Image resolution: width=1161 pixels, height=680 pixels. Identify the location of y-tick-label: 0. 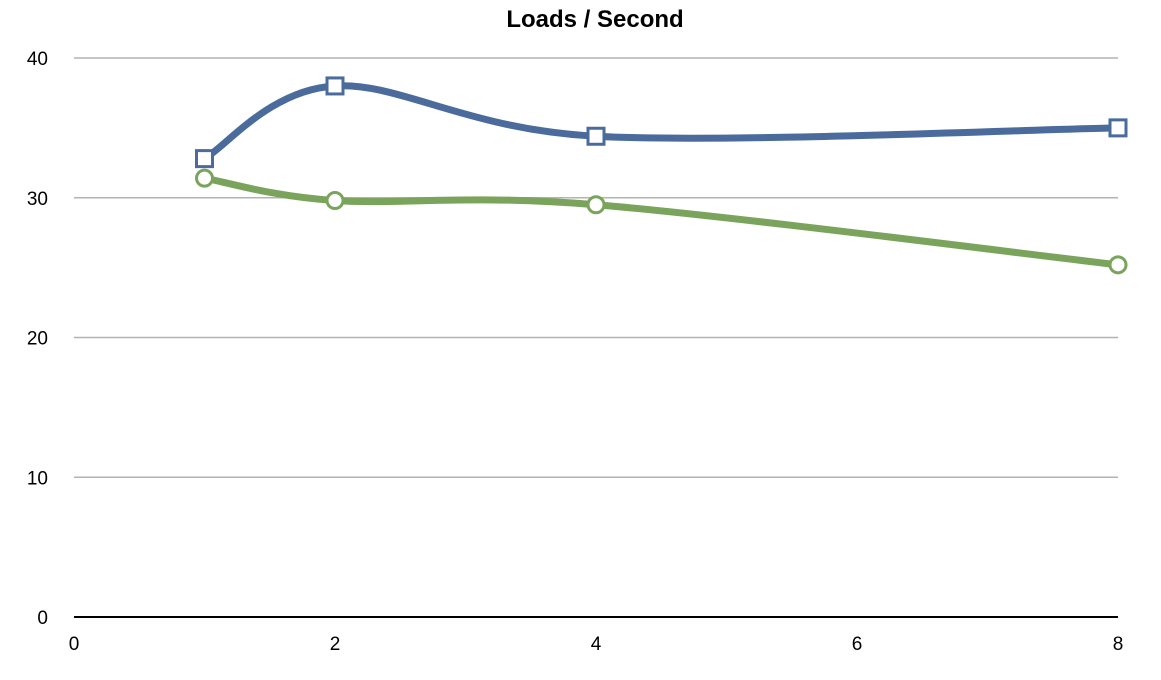
(42, 618).